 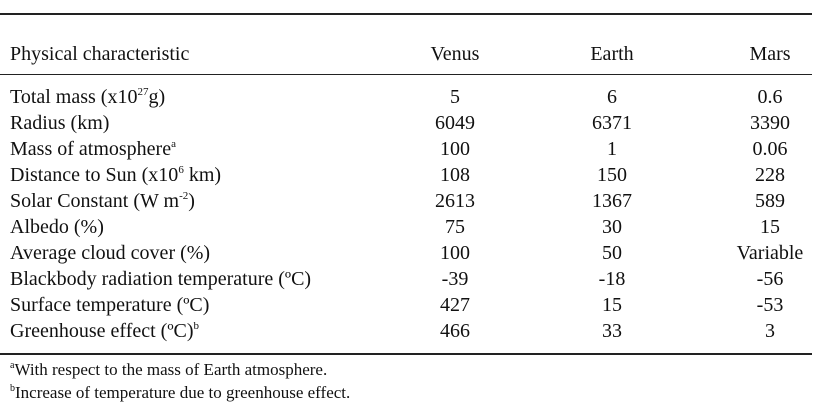 I want to click on value-cell: 427, so click(x=455, y=305).